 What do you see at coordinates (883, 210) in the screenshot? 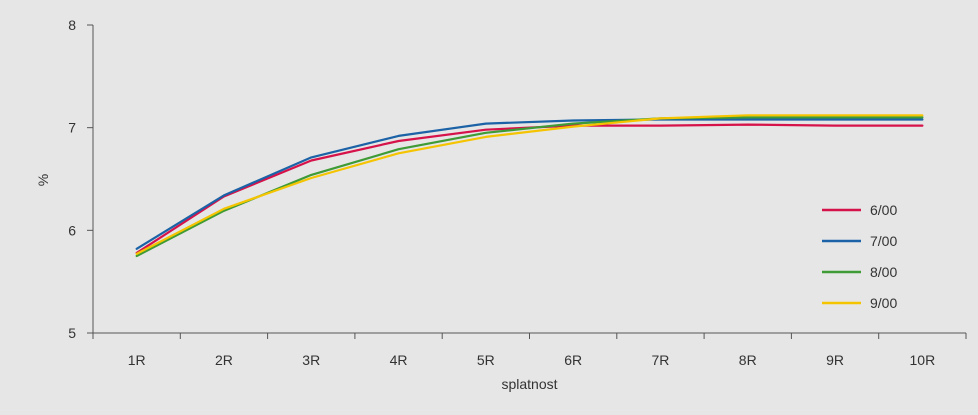
I see `legend-label: 6/00` at bounding box center [883, 210].